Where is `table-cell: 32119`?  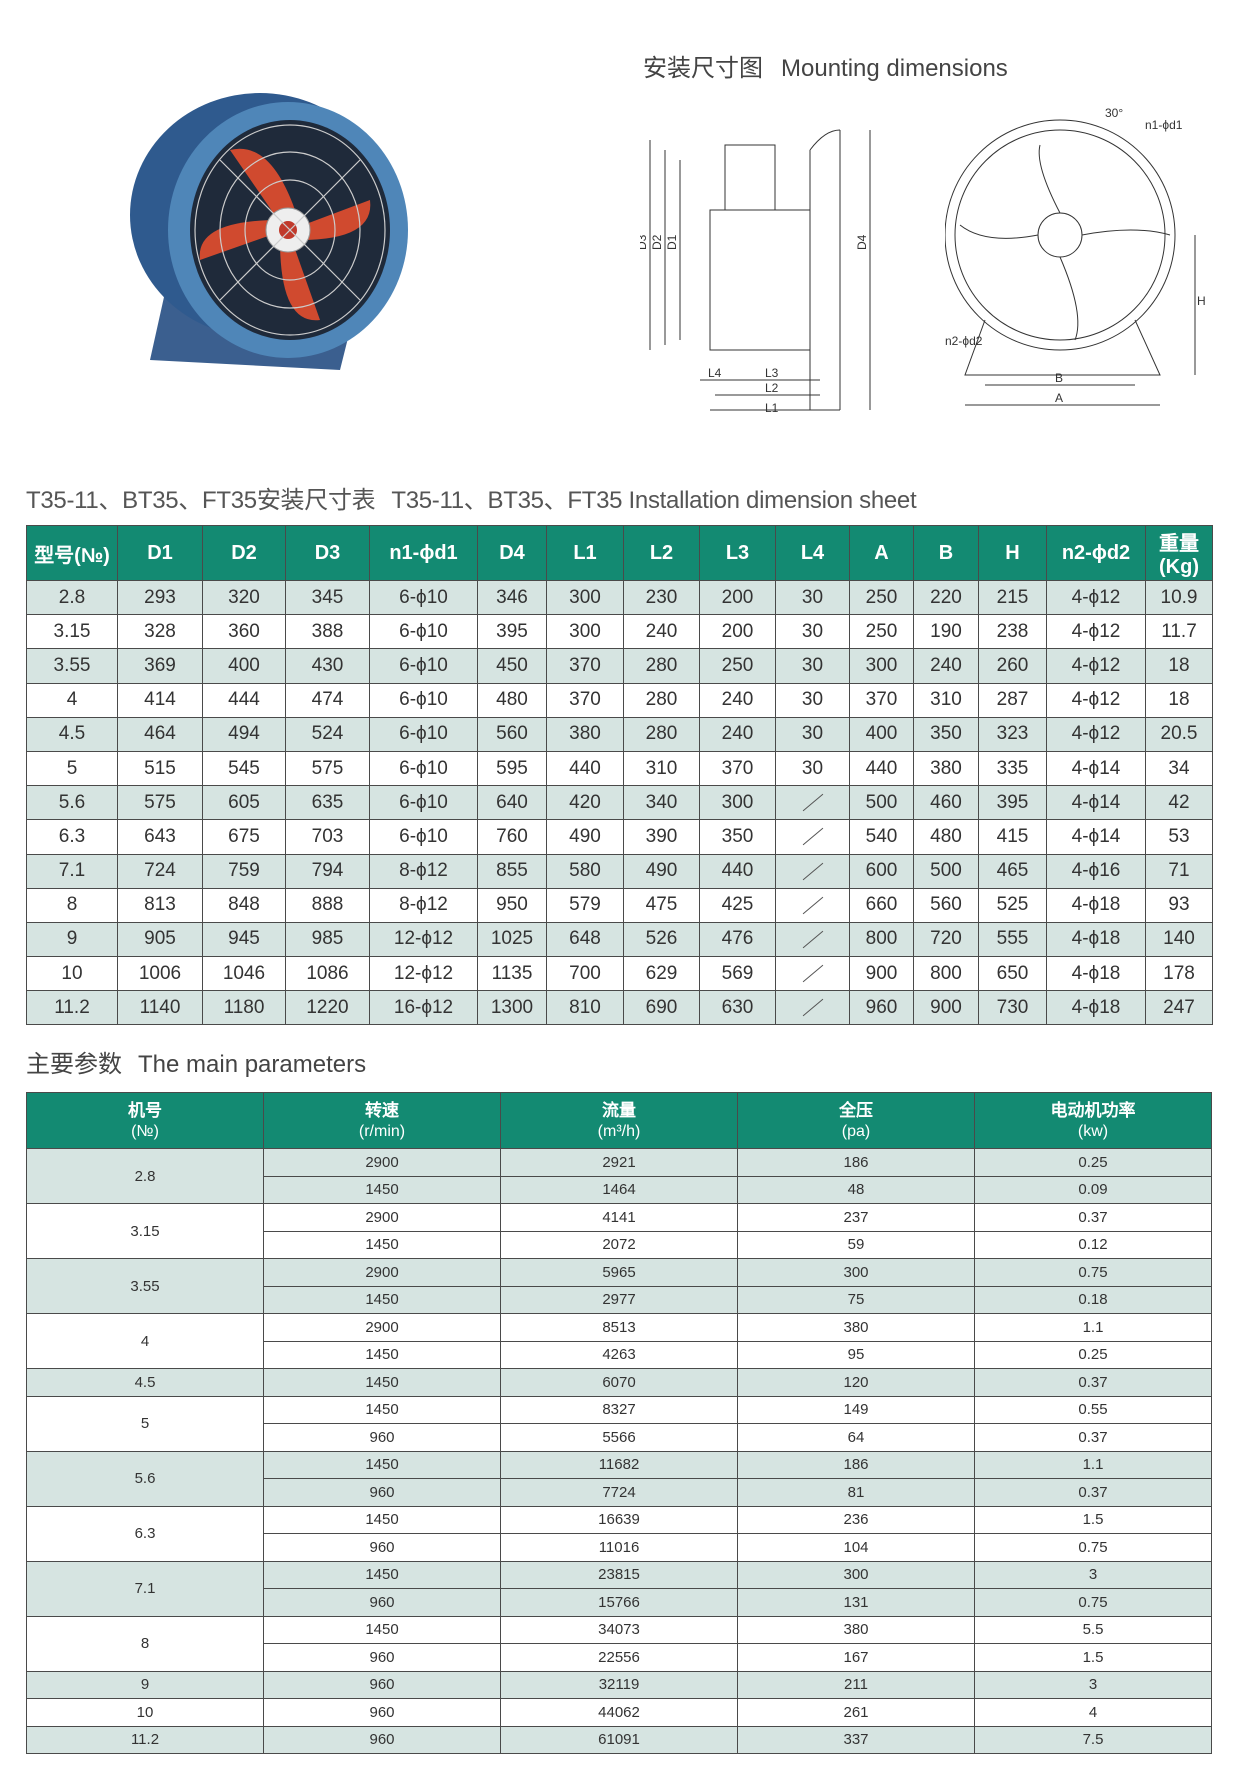
table-cell: 32119 is located at coordinates (619, 1684).